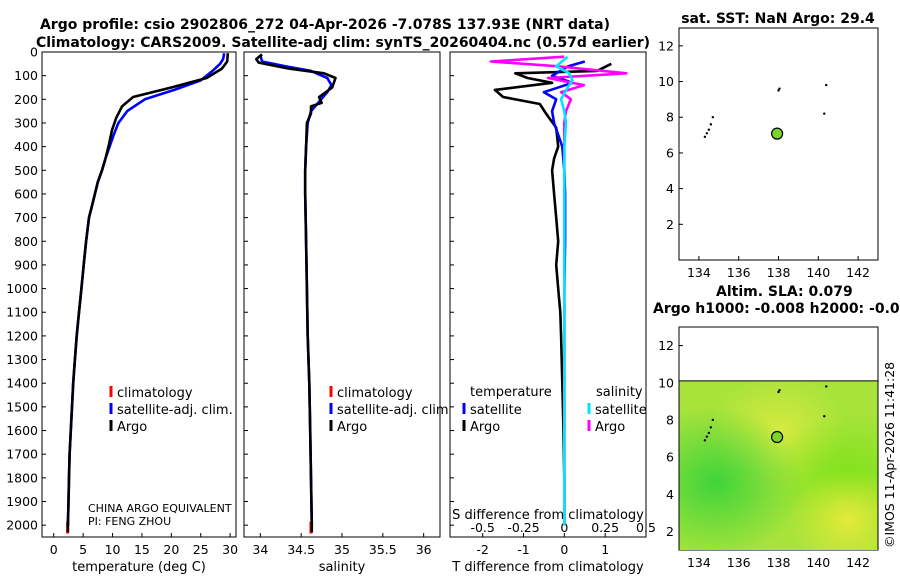  I want to click on difference-S-axis-label: S difference from climatology, so click(548, 515).